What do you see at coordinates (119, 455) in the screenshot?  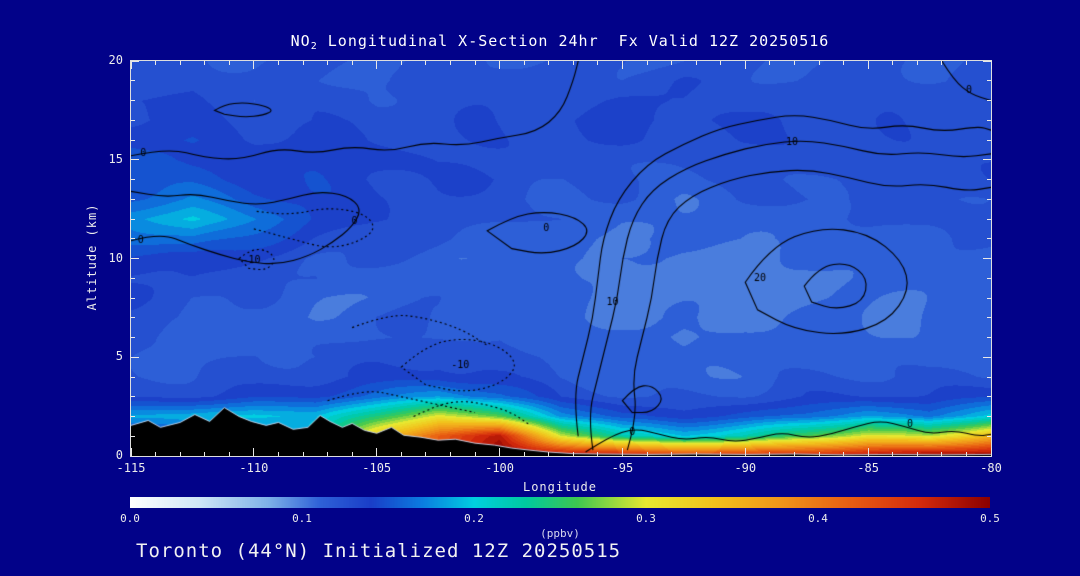 I see `y-tick-label: 0` at bounding box center [119, 455].